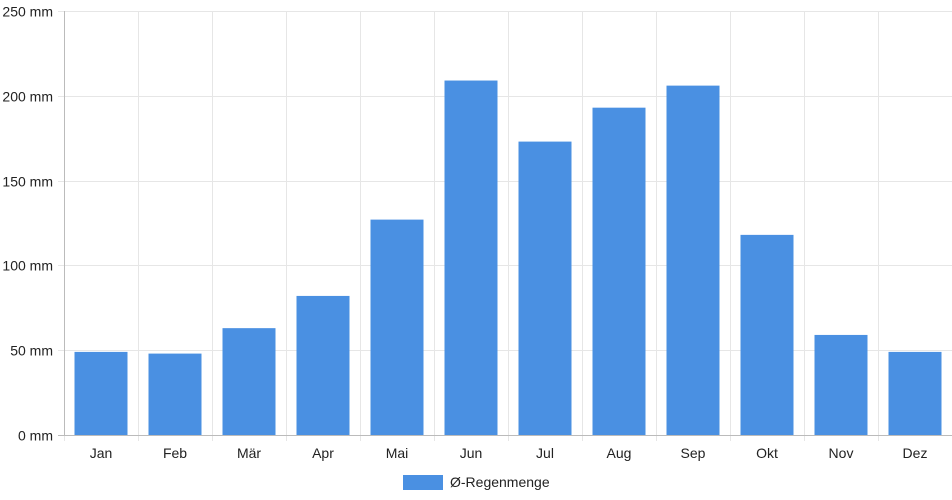  What do you see at coordinates (915, 453) in the screenshot?
I see `x-tick-label: Dez` at bounding box center [915, 453].